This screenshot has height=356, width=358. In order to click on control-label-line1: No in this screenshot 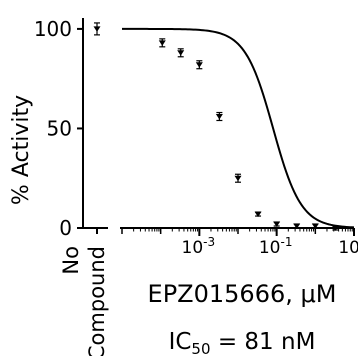, I will do `click(71, 260)`.